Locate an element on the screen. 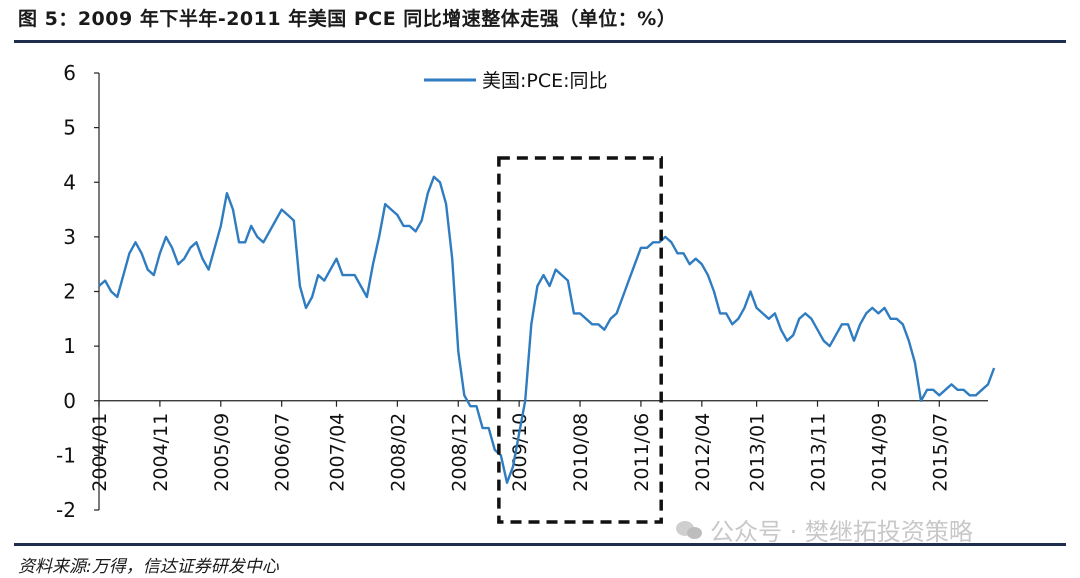 This screenshot has width=1080, height=578. bottom-rule is located at coordinates (540, 544).